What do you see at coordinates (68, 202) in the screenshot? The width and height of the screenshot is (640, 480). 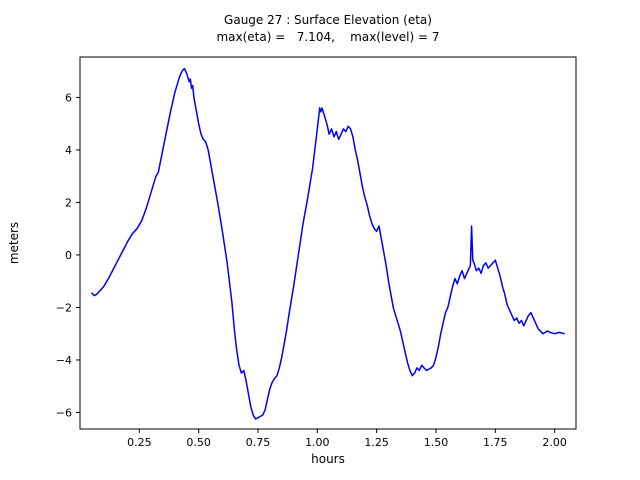 I see `y-tick-label: 2` at bounding box center [68, 202].